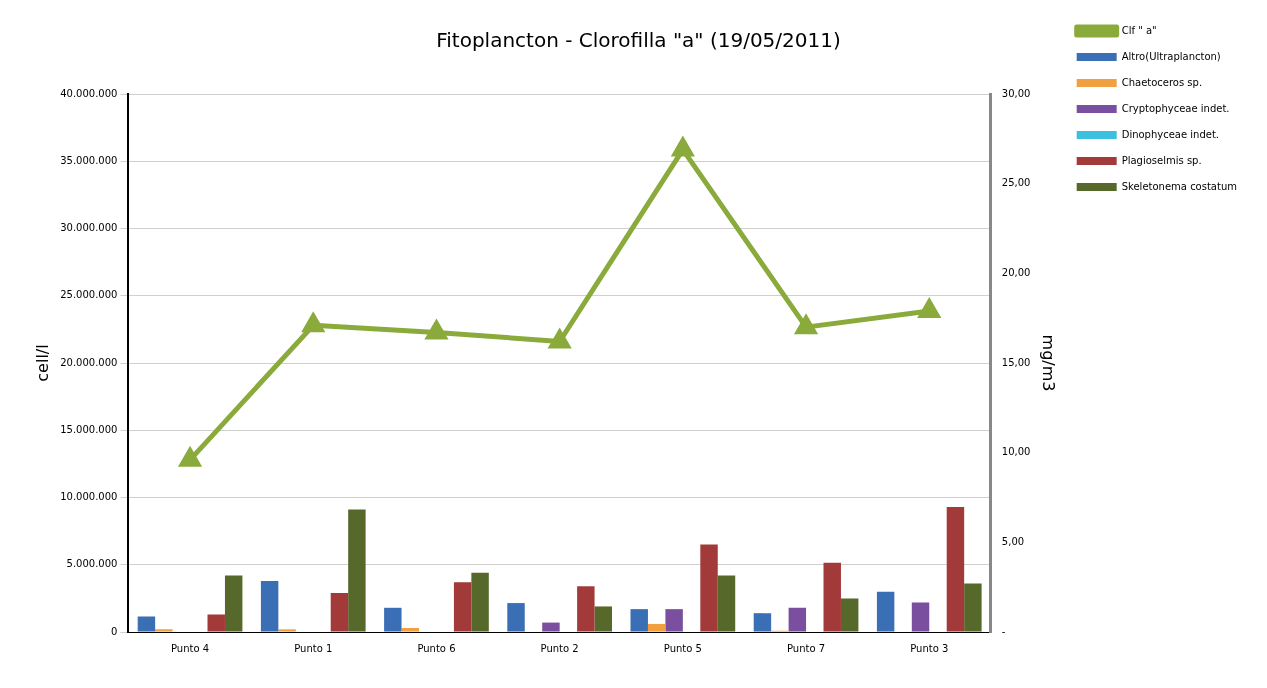  I want to click on legend-label: Skeletonema costatum, so click(1179, 186).